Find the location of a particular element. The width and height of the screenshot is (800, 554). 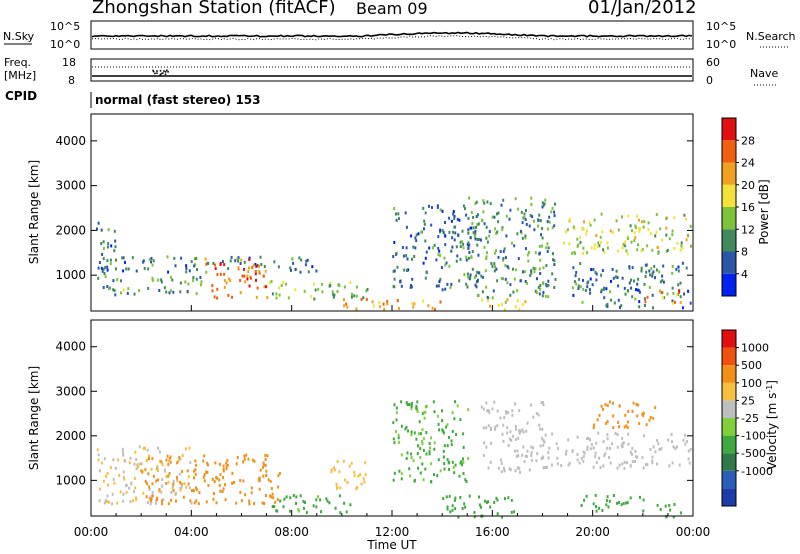

noise-panel: N.Sky 10^5 10^0 10^5 10^0 N.Search is located at coordinates (399, 35).